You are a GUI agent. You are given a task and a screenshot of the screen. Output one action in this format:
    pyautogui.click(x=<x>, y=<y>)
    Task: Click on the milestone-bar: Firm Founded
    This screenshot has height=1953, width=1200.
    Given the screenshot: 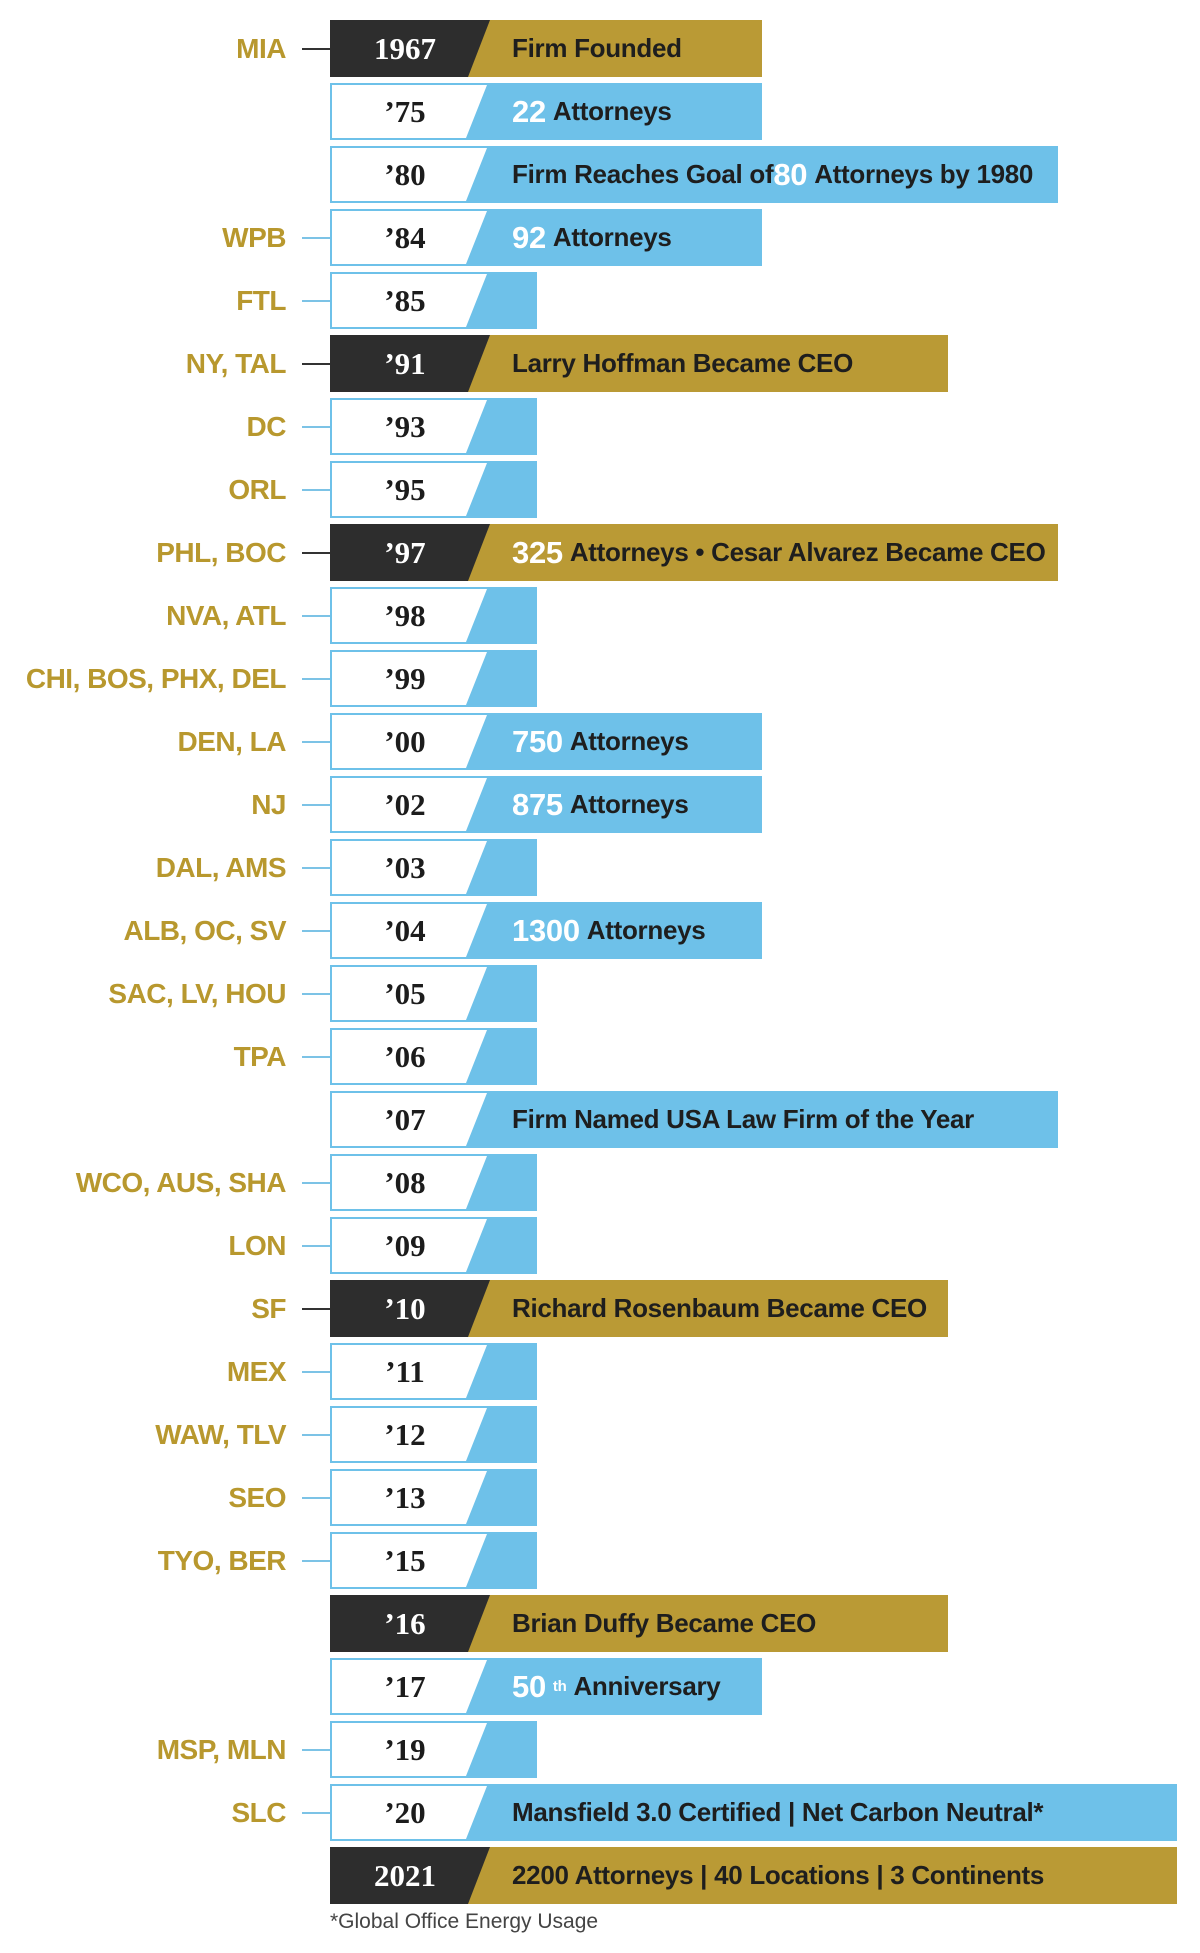 What is the action you would take?
    pyautogui.click(x=614, y=48)
    